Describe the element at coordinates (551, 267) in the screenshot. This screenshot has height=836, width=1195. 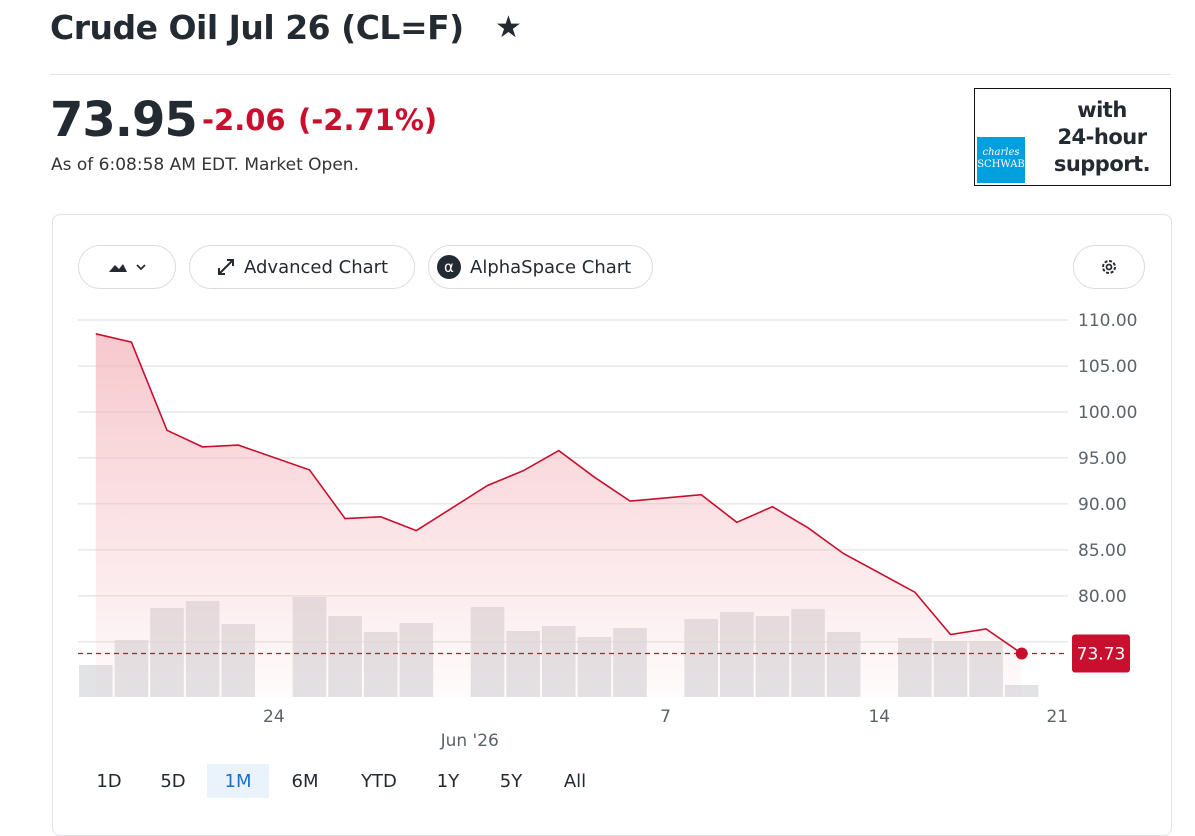
I see `button-label: AlphaSpace Chart` at that location.